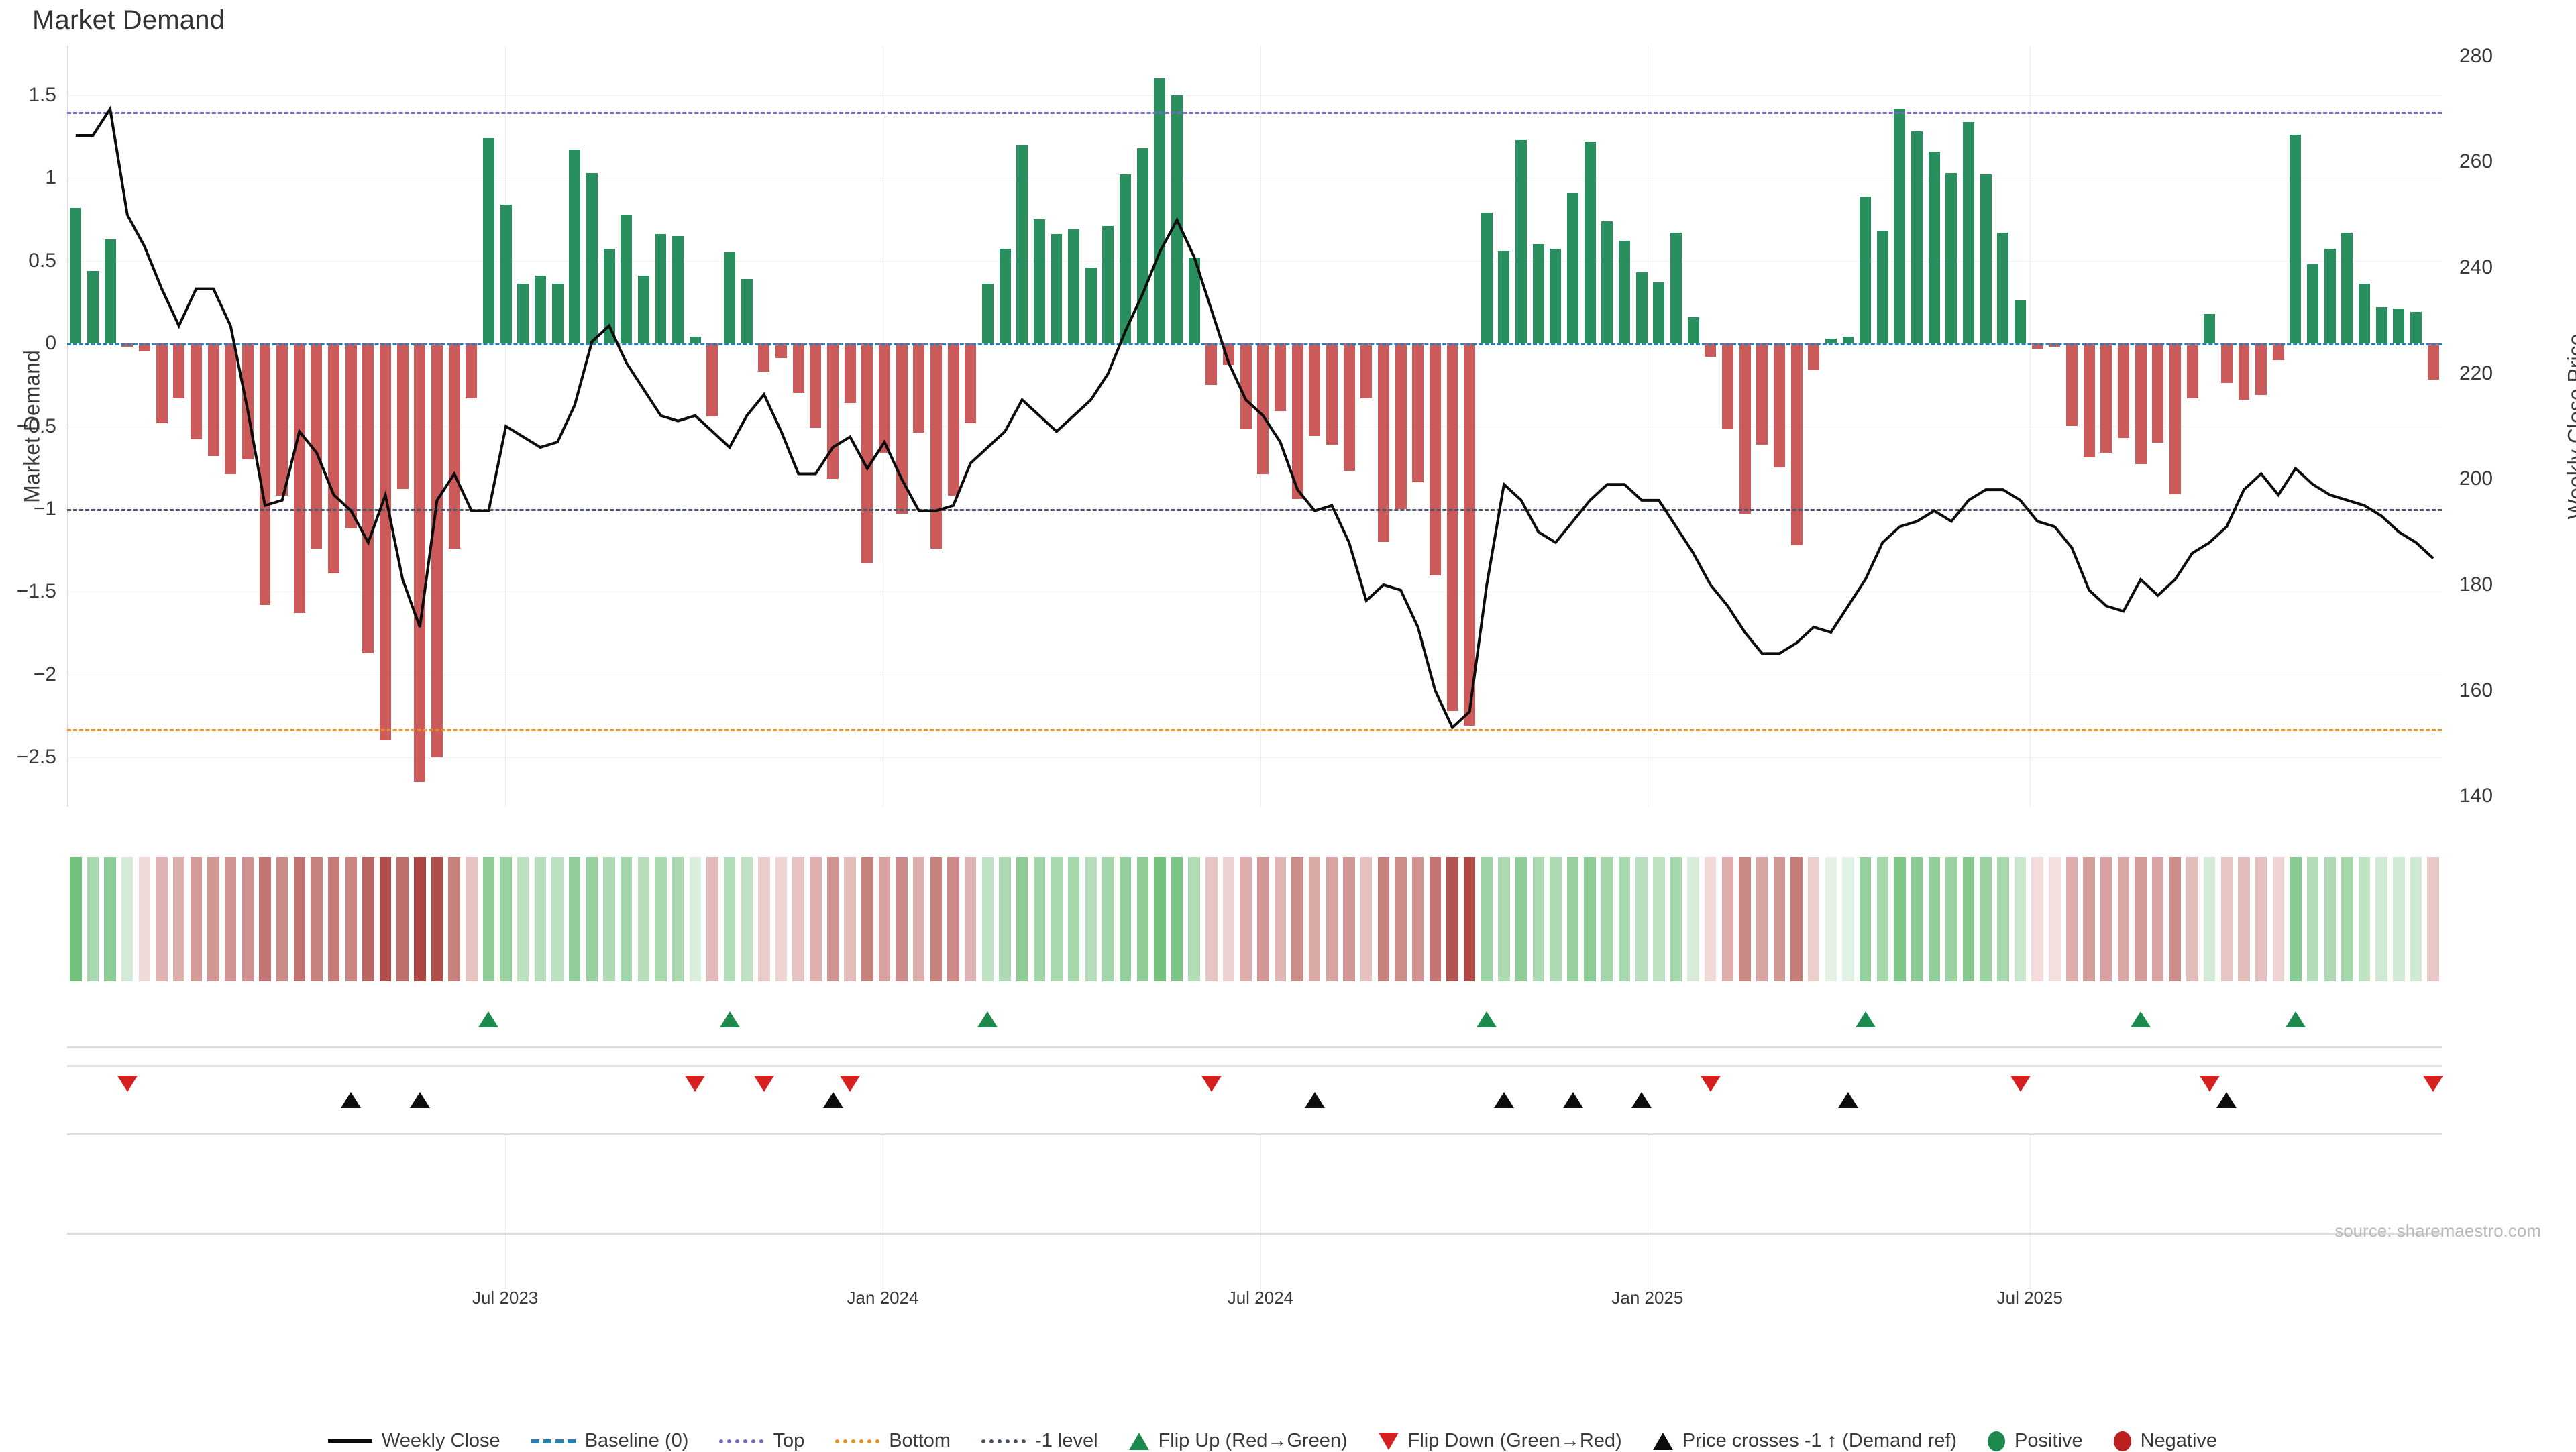  I want to click on right-y-tick-label: 180, so click(2476, 584).